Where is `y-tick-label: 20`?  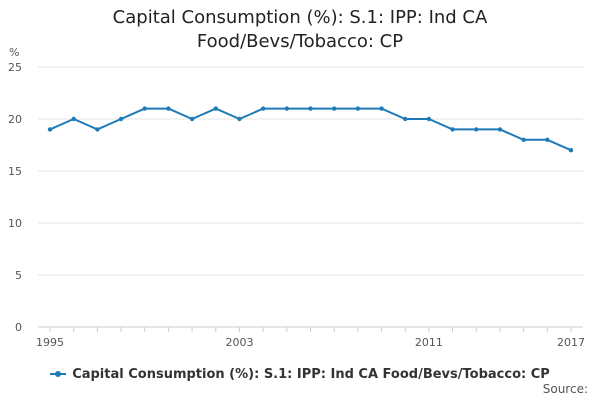 y-tick-label: 20 is located at coordinates (15, 119).